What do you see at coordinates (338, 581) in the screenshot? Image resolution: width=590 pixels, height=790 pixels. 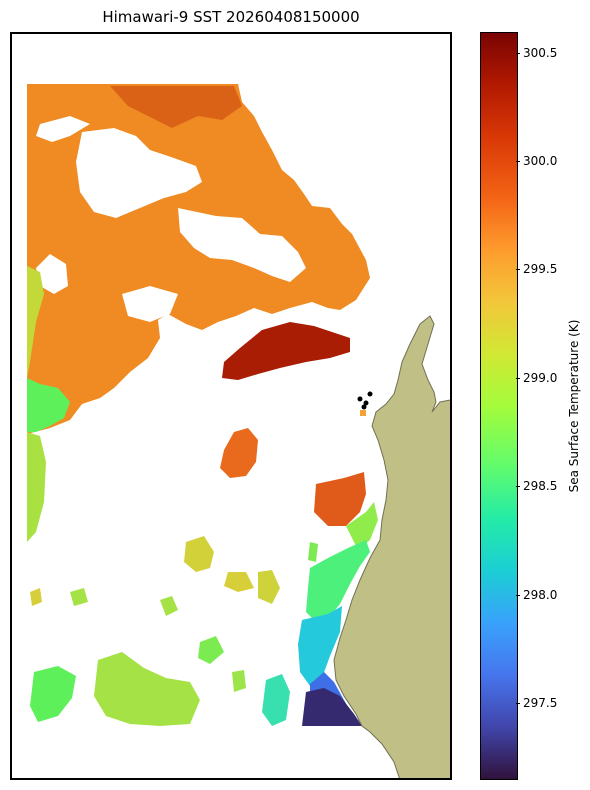 I see `sst-region-coastal` at bounding box center [338, 581].